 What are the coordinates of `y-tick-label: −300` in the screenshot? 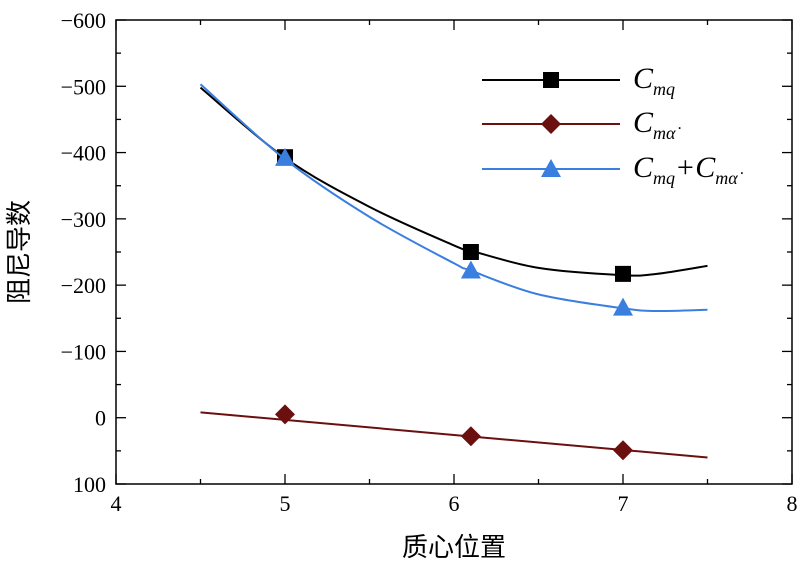 It's located at (83, 219).